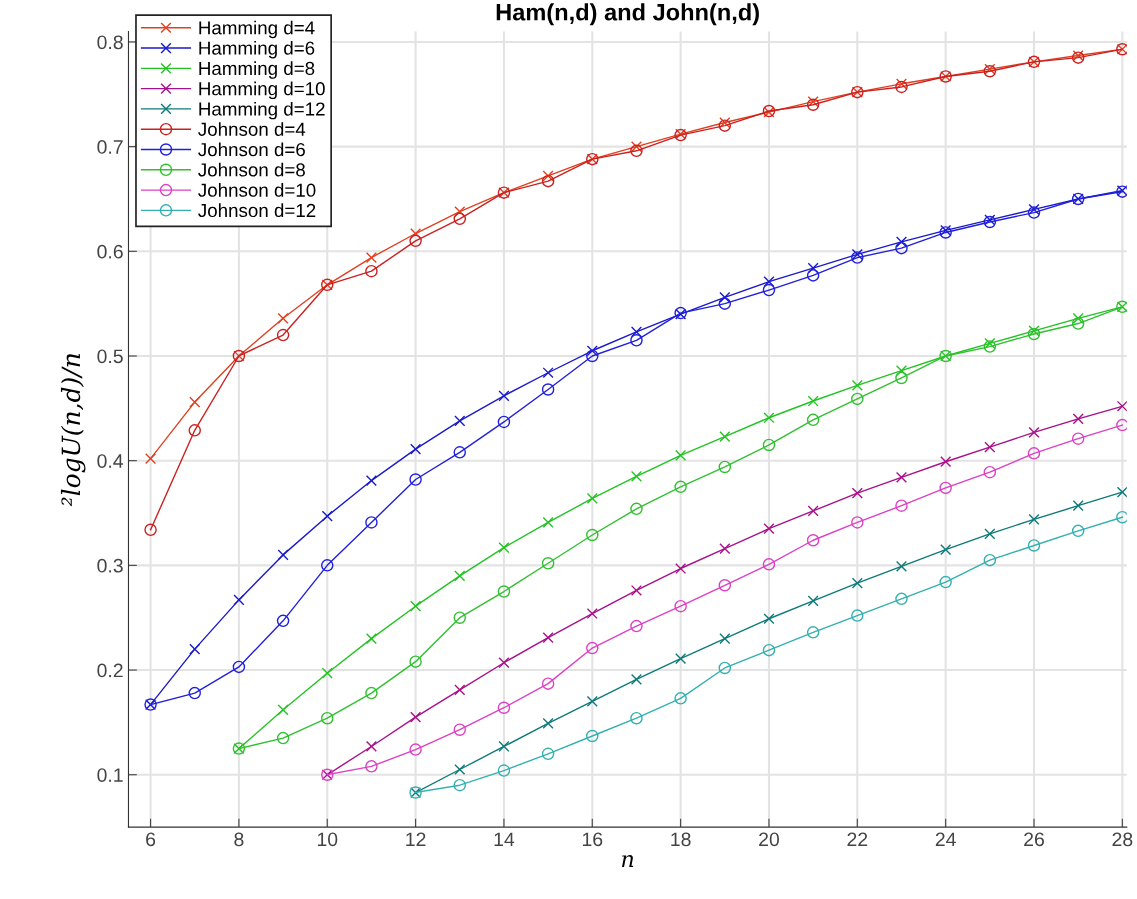 This screenshot has height=899, width=1137. Describe the element at coordinates (592, 839) in the screenshot. I see `x-tick-label: 16` at that location.